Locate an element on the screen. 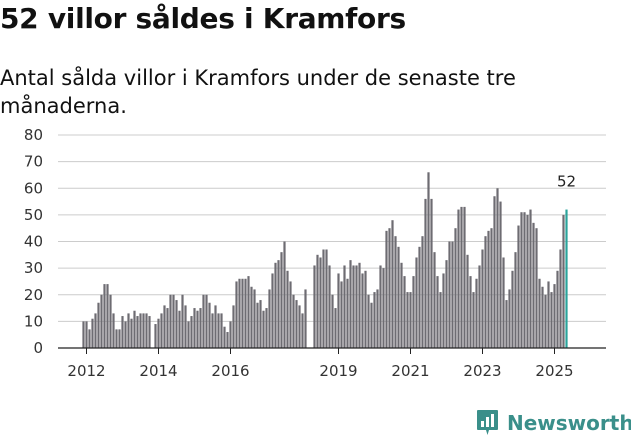 The image size is (631, 439). x-tick-label: 2016 is located at coordinates (230, 371).